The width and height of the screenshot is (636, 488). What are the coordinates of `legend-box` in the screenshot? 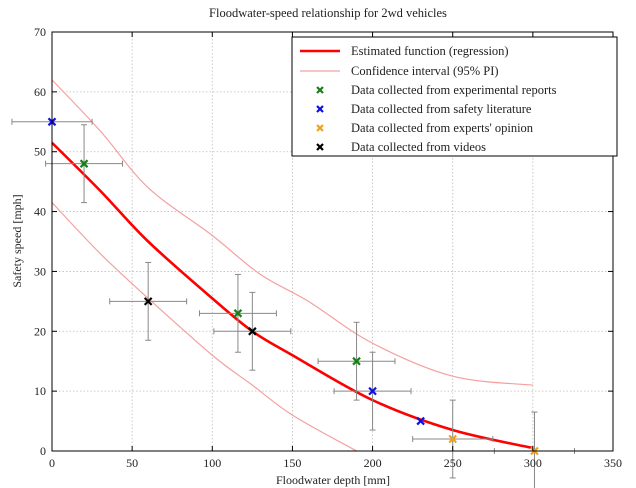 It's located at (454, 96).